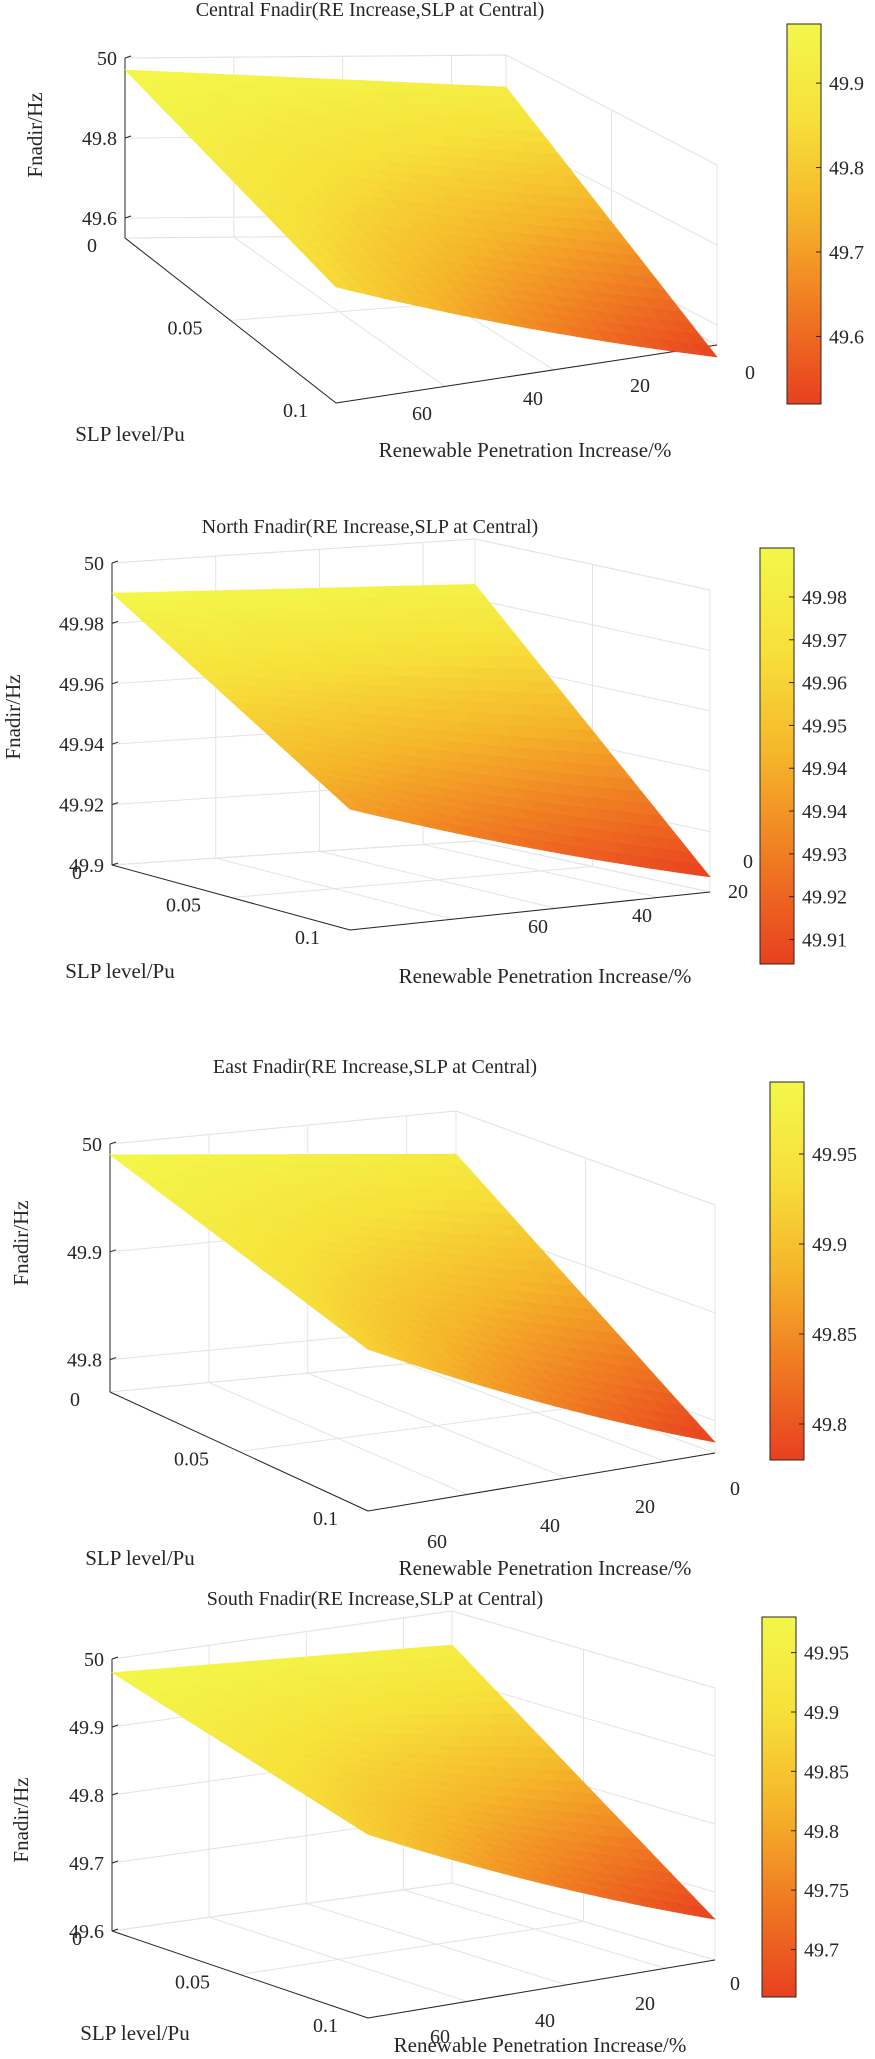 The height and width of the screenshot is (2059, 875). Describe the element at coordinates (824, 855) in the screenshot. I see `colorbar-tick-label: 49.93` at that location.